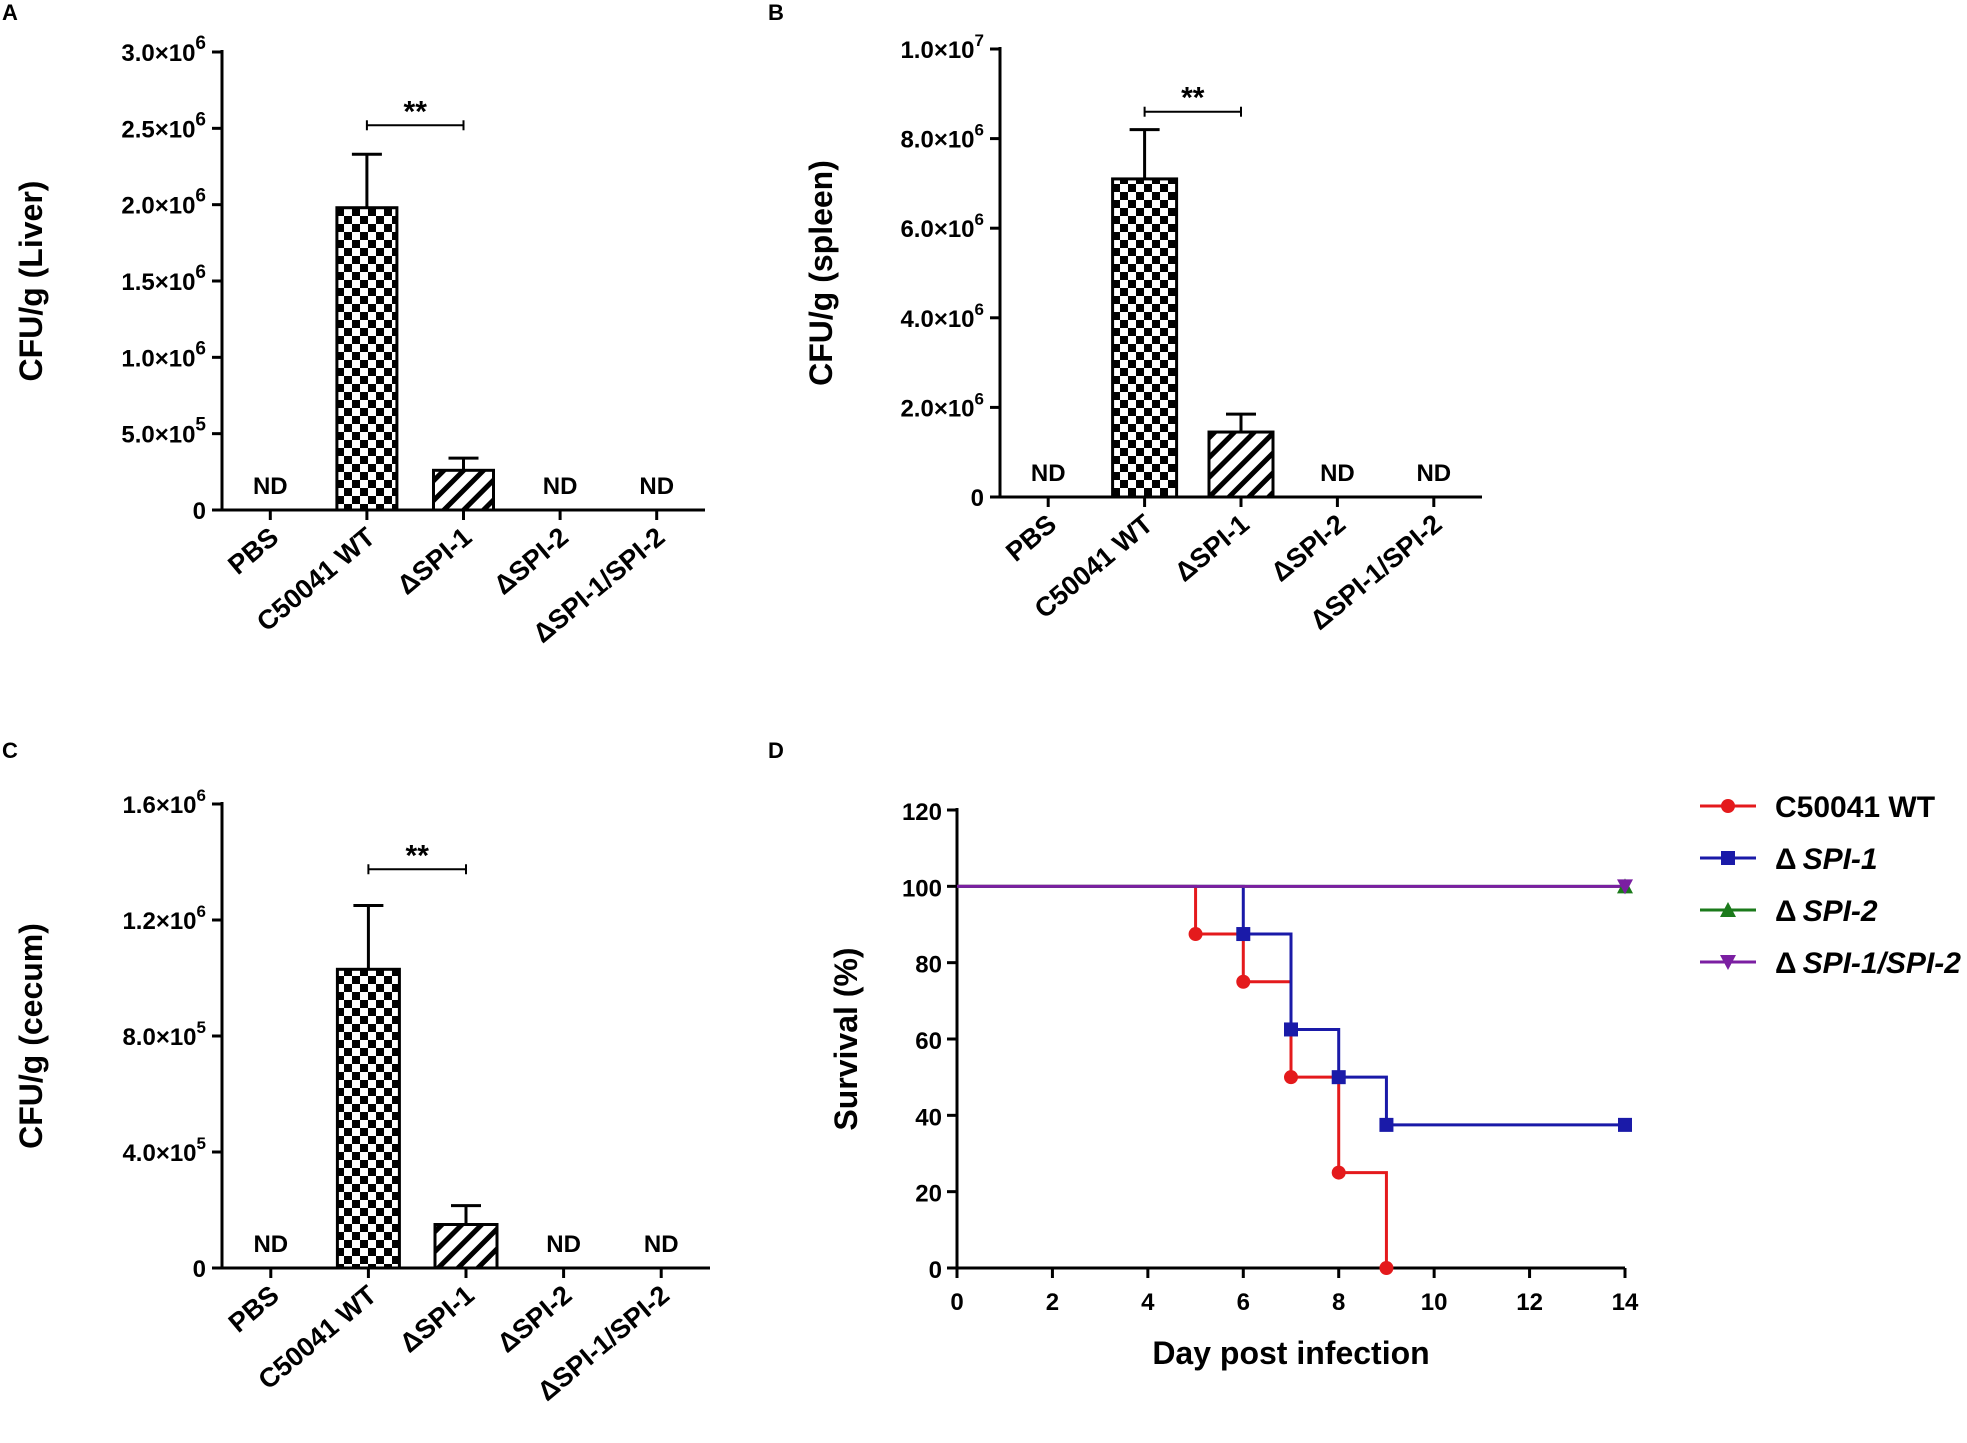  I want to click on y-tick-label-mantissa: 6.0×10, so click(937, 229).